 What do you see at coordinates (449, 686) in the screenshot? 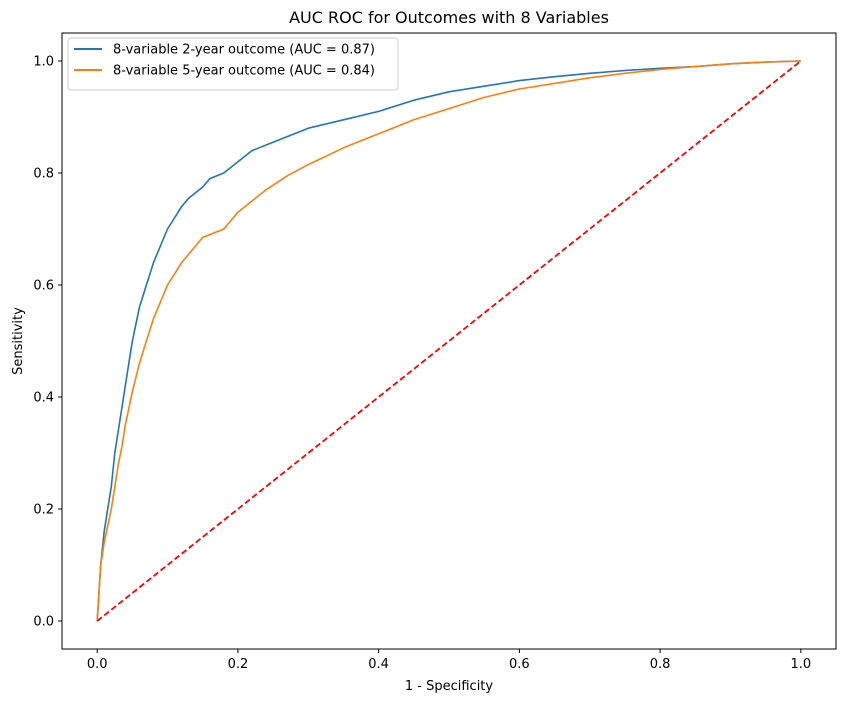
I see `x-axis-label: 1 - Specificity` at bounding box center [449, 686].